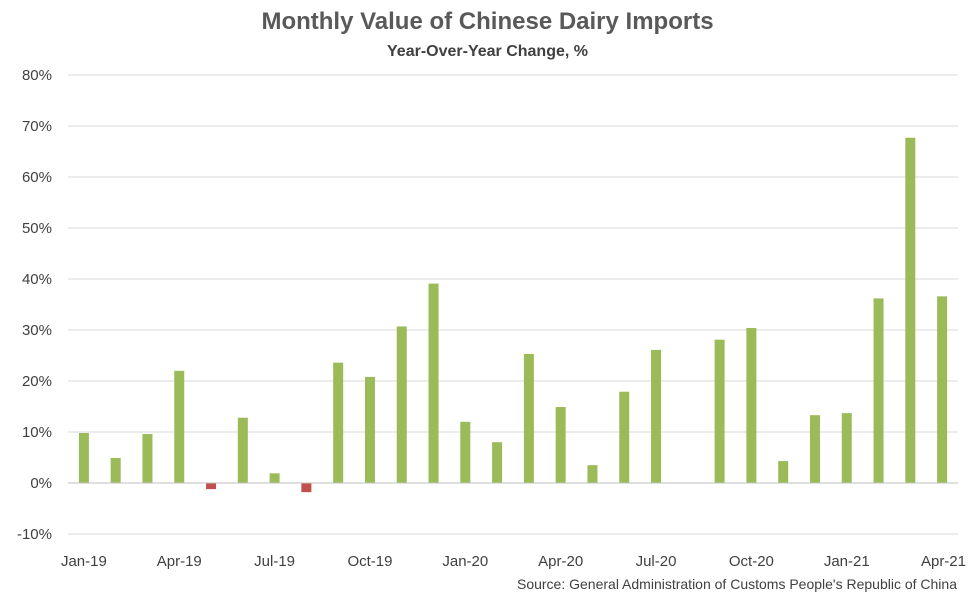 Image resolution: width=975 pixels, height=600 pixels. What do you see at coordinates (847, 561) in the screenshot?
I see `x-tick-label: Jan-21` at bounding box center [847, 561].